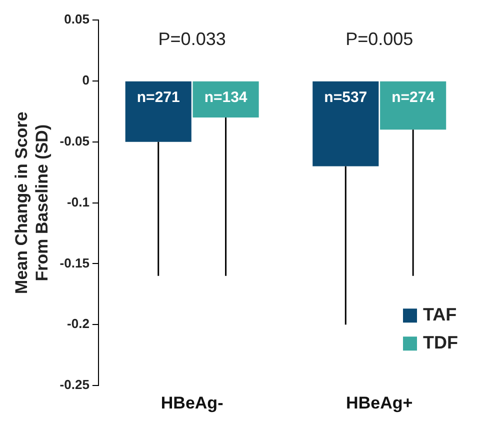  Describe the element at coordinates (346, 97) in the screenshot. I see `annotation: n=537` at that location.